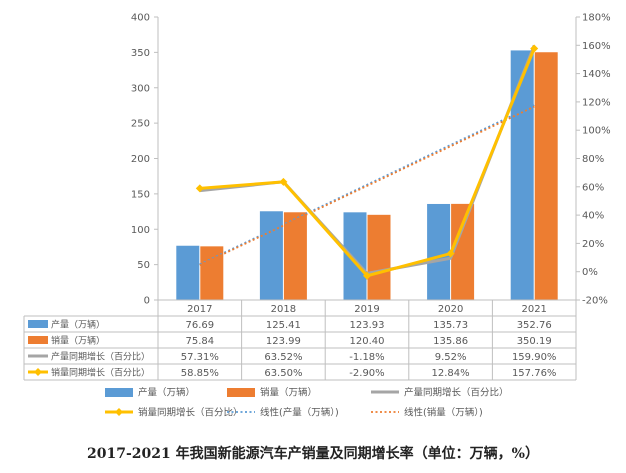 The image size is (626, 473). What do you see at coordinates (199, 309) in the screenshot?
I see `category-label: 2017` at bounding box center [199, 309].